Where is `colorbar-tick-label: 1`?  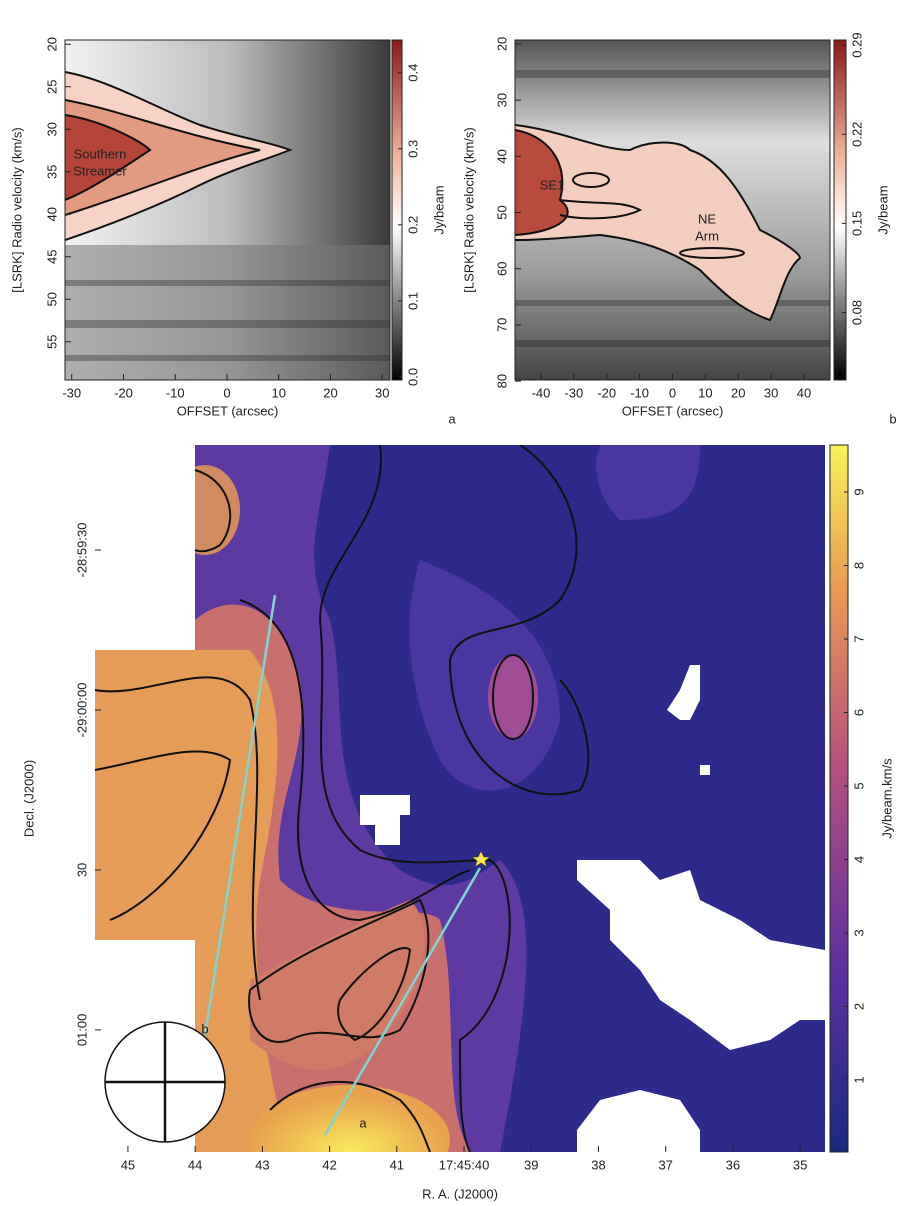
colorbar-tick-label: 1 is located at coordinates (858, 1079).